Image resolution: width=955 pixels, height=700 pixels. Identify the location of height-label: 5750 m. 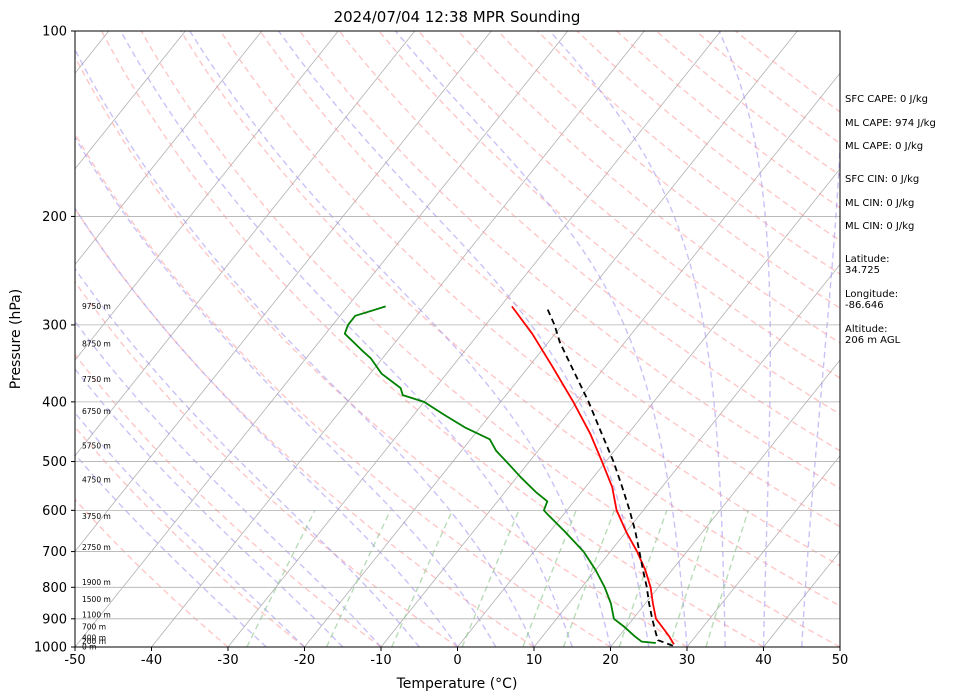
(96, 446).